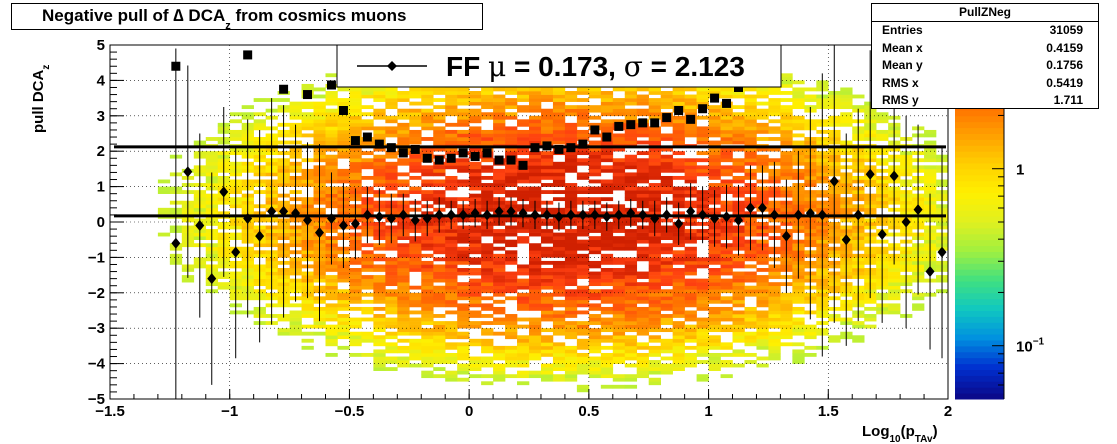  What do you see at coordinates (982, 100) in the screenshot?
I see `stats-row-rms-y: RMS y 1.711` at bounding box center [982, 100].